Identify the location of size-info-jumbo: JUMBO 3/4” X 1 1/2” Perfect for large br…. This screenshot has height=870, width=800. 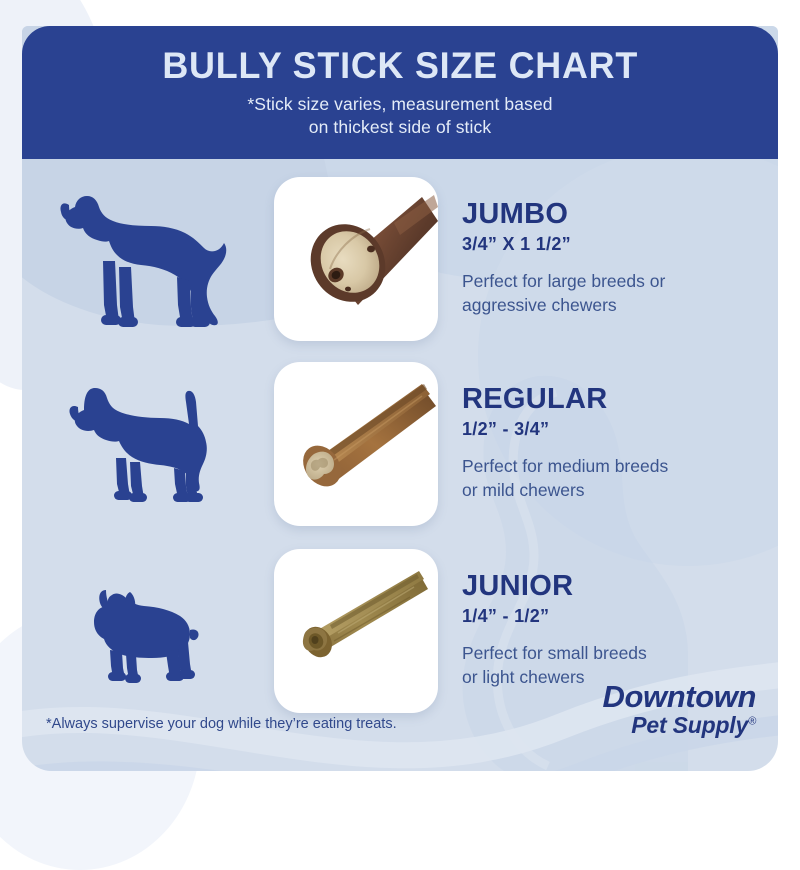
(608, 258).